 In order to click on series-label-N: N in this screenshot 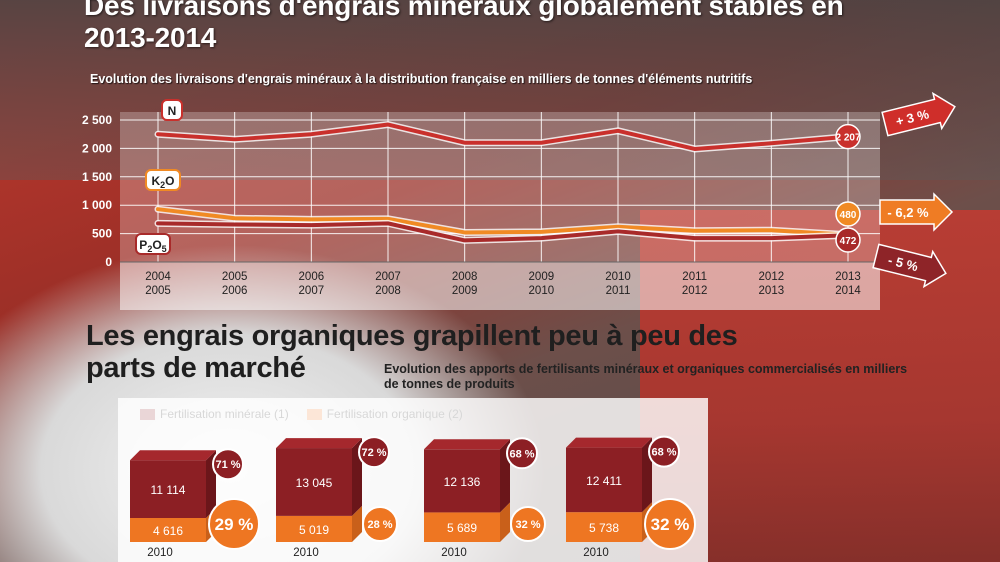, I will do `click(172, 110)`.